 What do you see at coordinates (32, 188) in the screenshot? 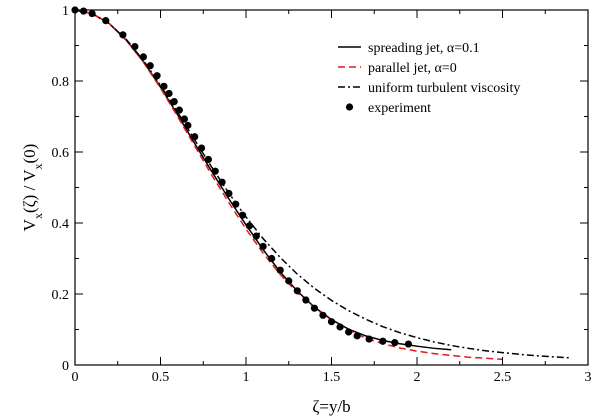
I see `y-axis-title: Vx(ζ) / Vx(0)` at bounding box center [32, 188].